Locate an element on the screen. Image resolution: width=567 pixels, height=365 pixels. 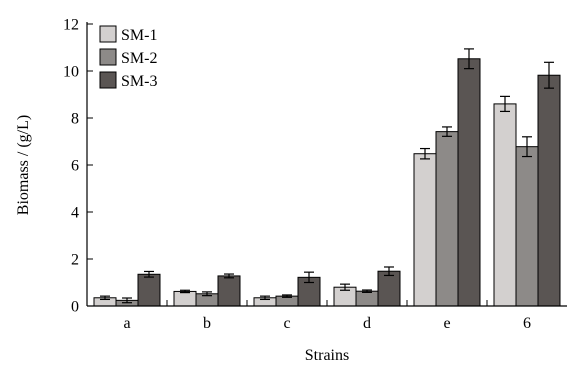
y-tick-label: 4 is located at coordinates (75, 213).